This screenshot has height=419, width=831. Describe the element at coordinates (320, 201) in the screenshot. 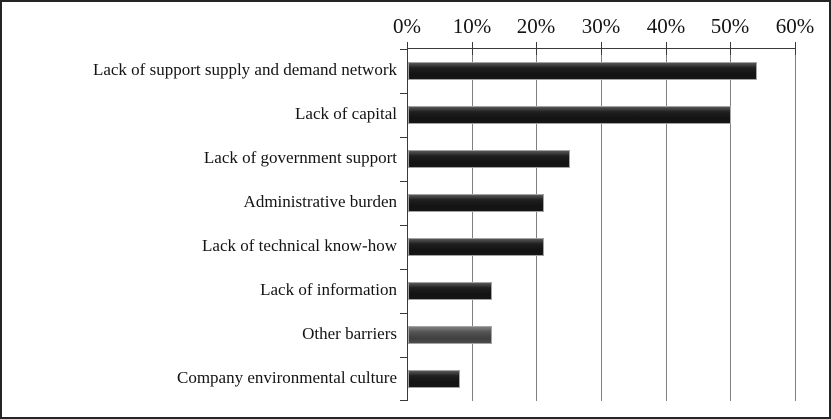

I see `category-label: Administrative burden` at that location.